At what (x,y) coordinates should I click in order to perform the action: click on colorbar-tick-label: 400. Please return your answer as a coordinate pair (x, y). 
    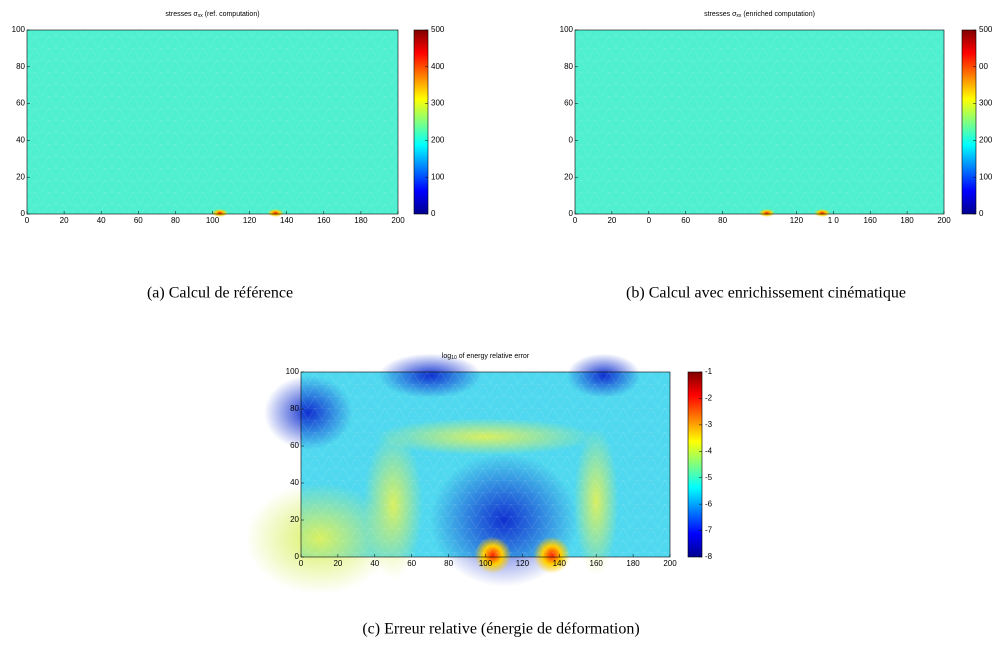
    Looking at the image, I should click on (438, 66).